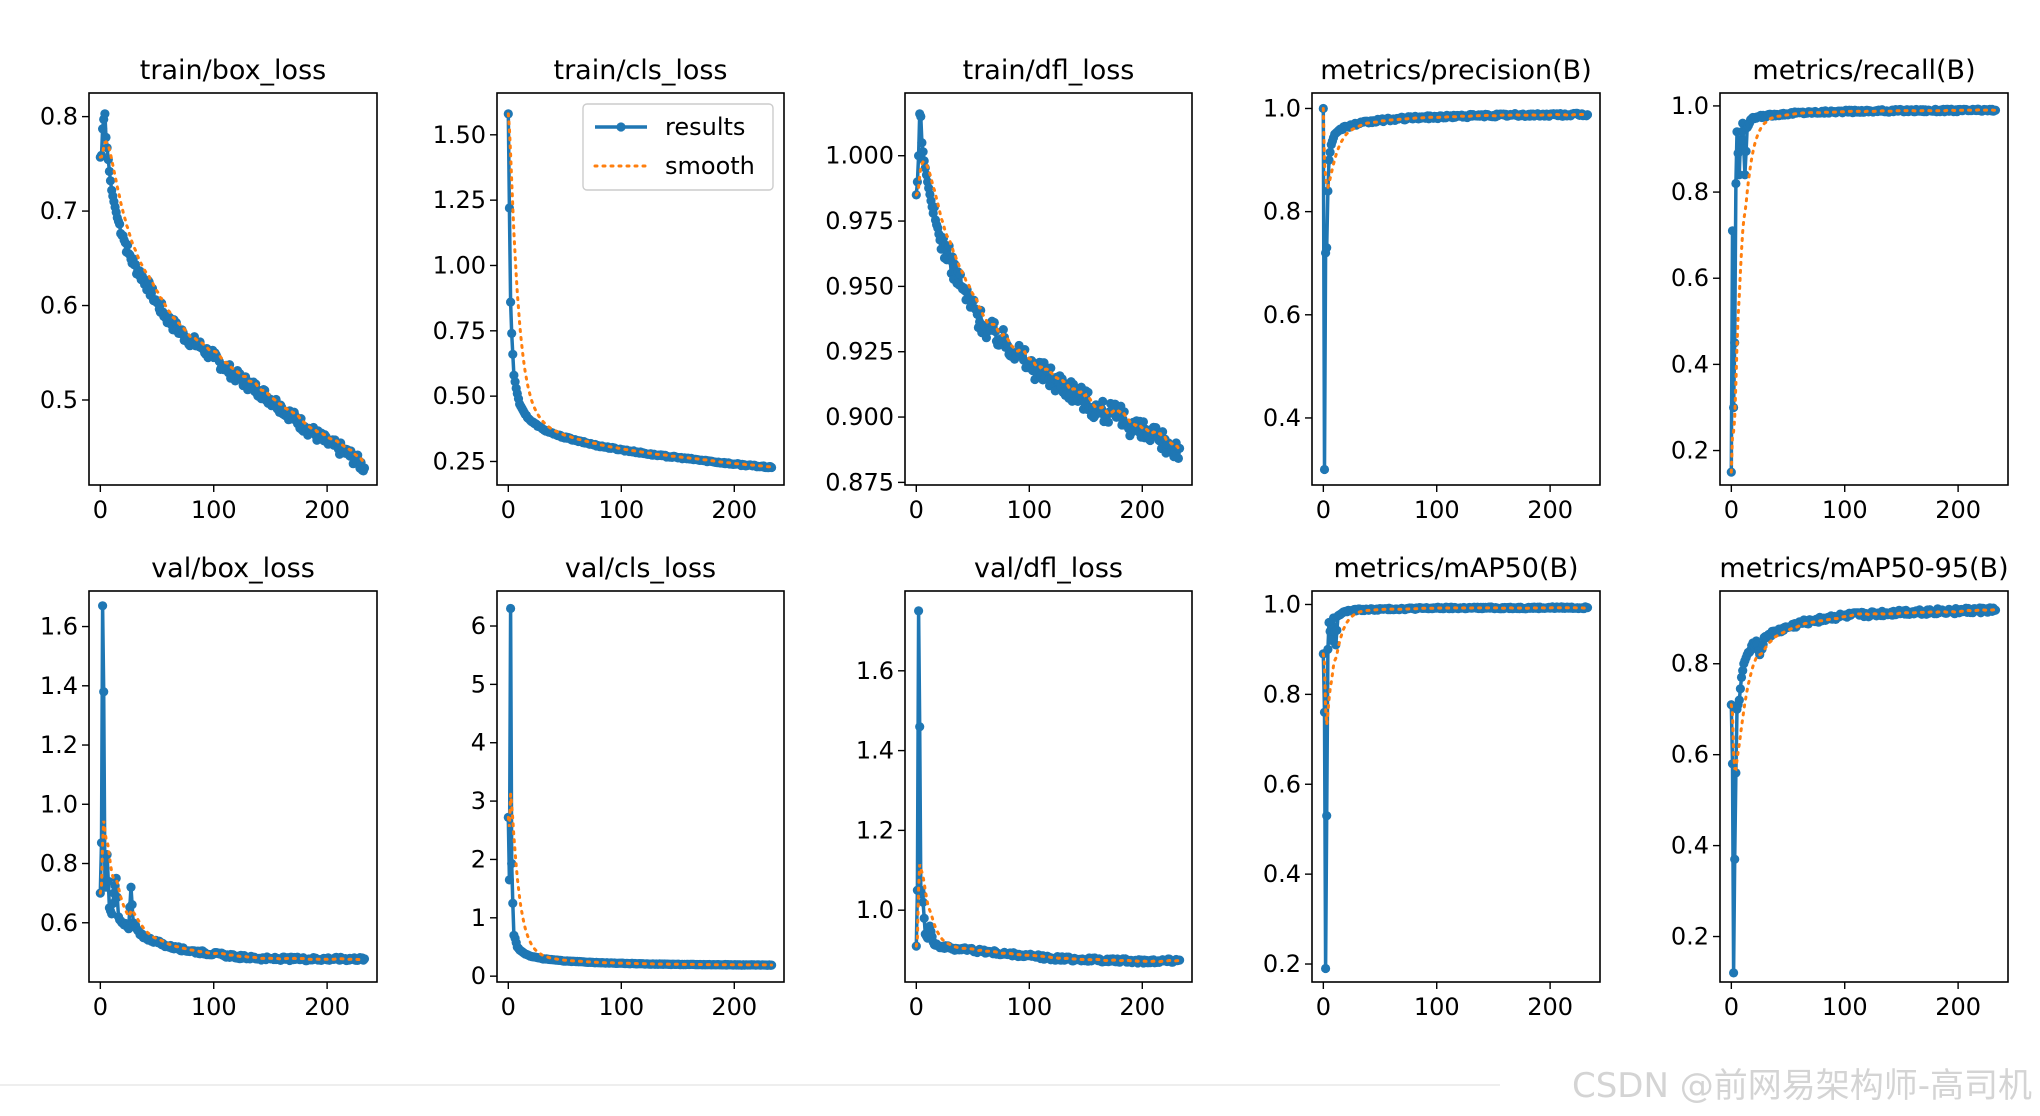  I want to click on subplot-5: 0 100 200 0.2 0.4 0.6 0.8 1.0 metrics/recall(B), so click(1840, 289).